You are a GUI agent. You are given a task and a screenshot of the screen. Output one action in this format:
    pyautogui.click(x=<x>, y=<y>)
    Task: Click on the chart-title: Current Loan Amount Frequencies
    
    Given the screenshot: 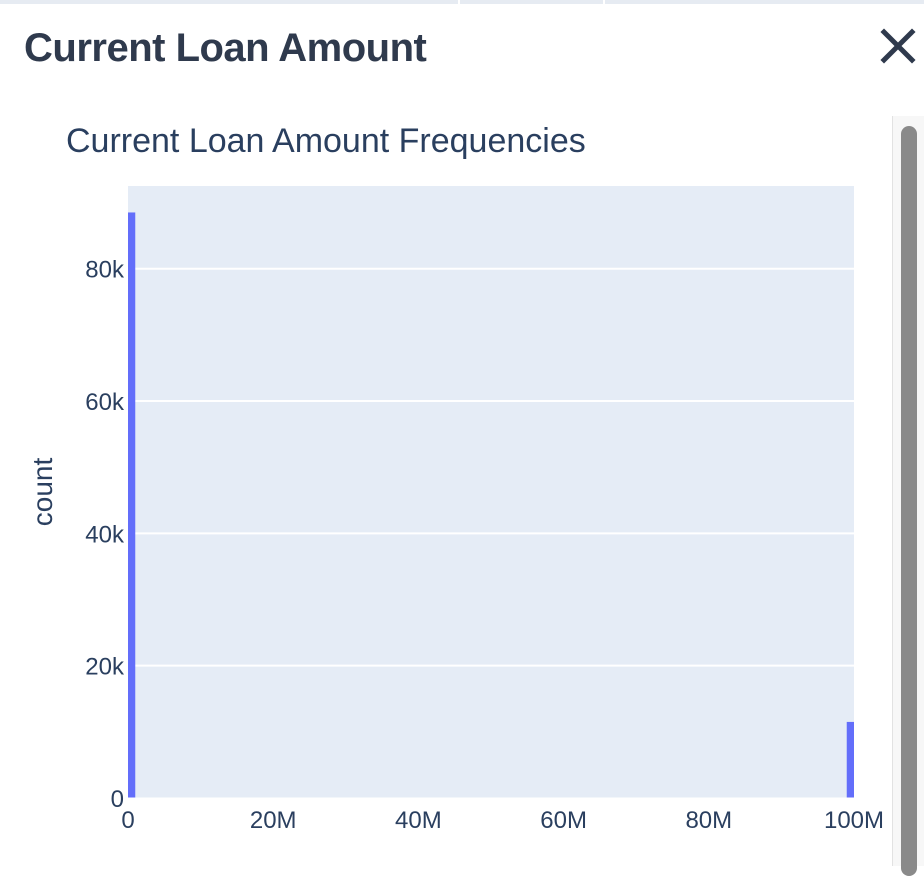 What is the action you would take?
    pyautogui.click(x=326, y=141)
    